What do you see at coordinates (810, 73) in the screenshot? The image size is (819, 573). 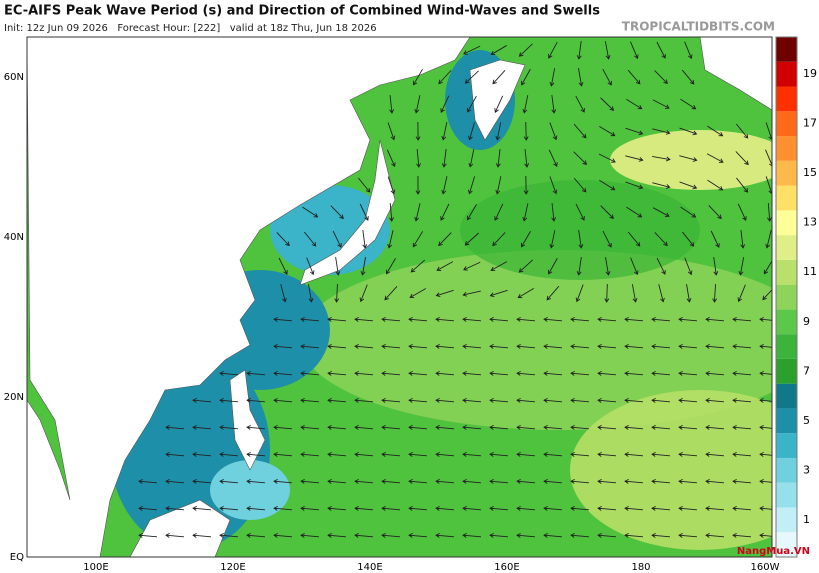 I see `colorbar-label: 19` at bounding box center [810, 73].